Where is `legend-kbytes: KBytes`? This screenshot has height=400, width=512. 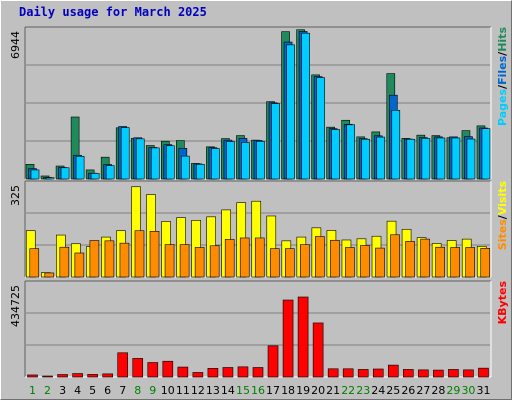
legend-kbytes: KBytes is located at coordinates (502, 303).